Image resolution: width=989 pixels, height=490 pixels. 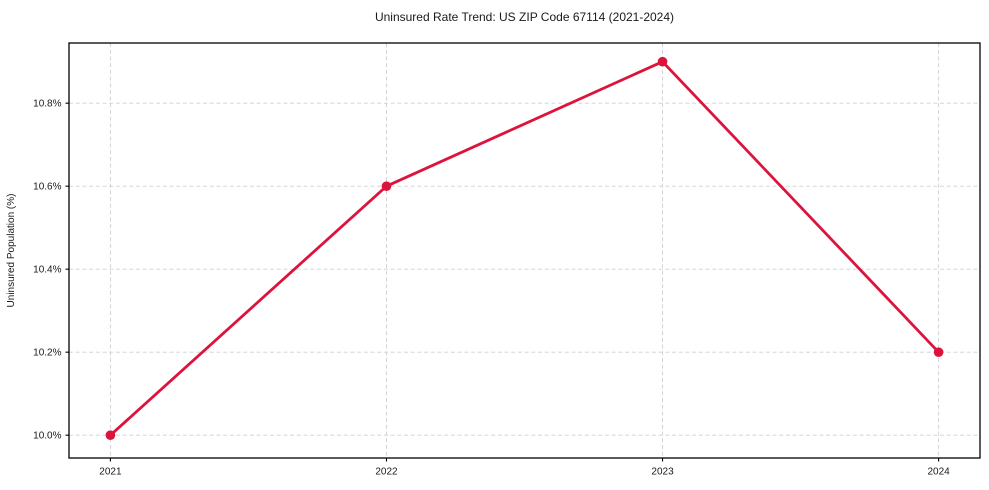 What do you see at coordinates (47, 436) in the screenshot?
I see `y-tick-label: 10.0%` at bounding box center [47, 436].